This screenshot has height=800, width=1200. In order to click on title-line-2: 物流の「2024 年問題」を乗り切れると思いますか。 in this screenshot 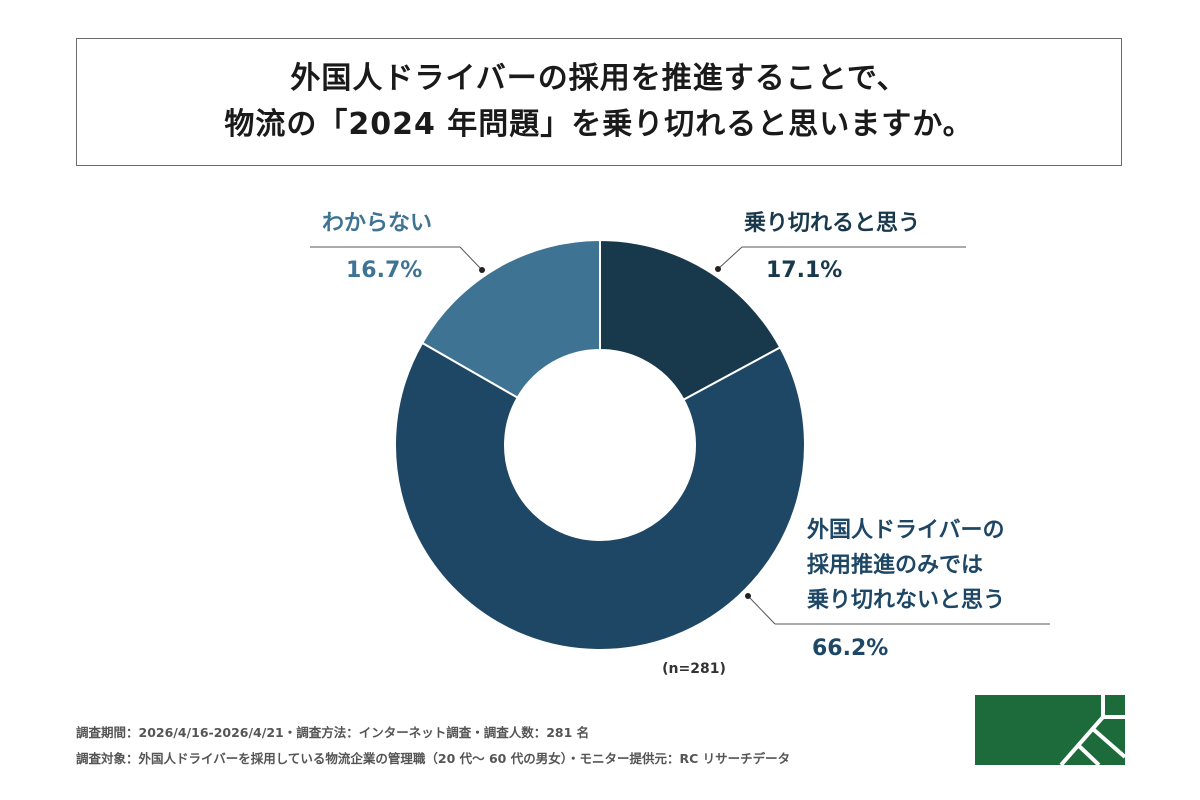, I will do `click(599, 124)`.